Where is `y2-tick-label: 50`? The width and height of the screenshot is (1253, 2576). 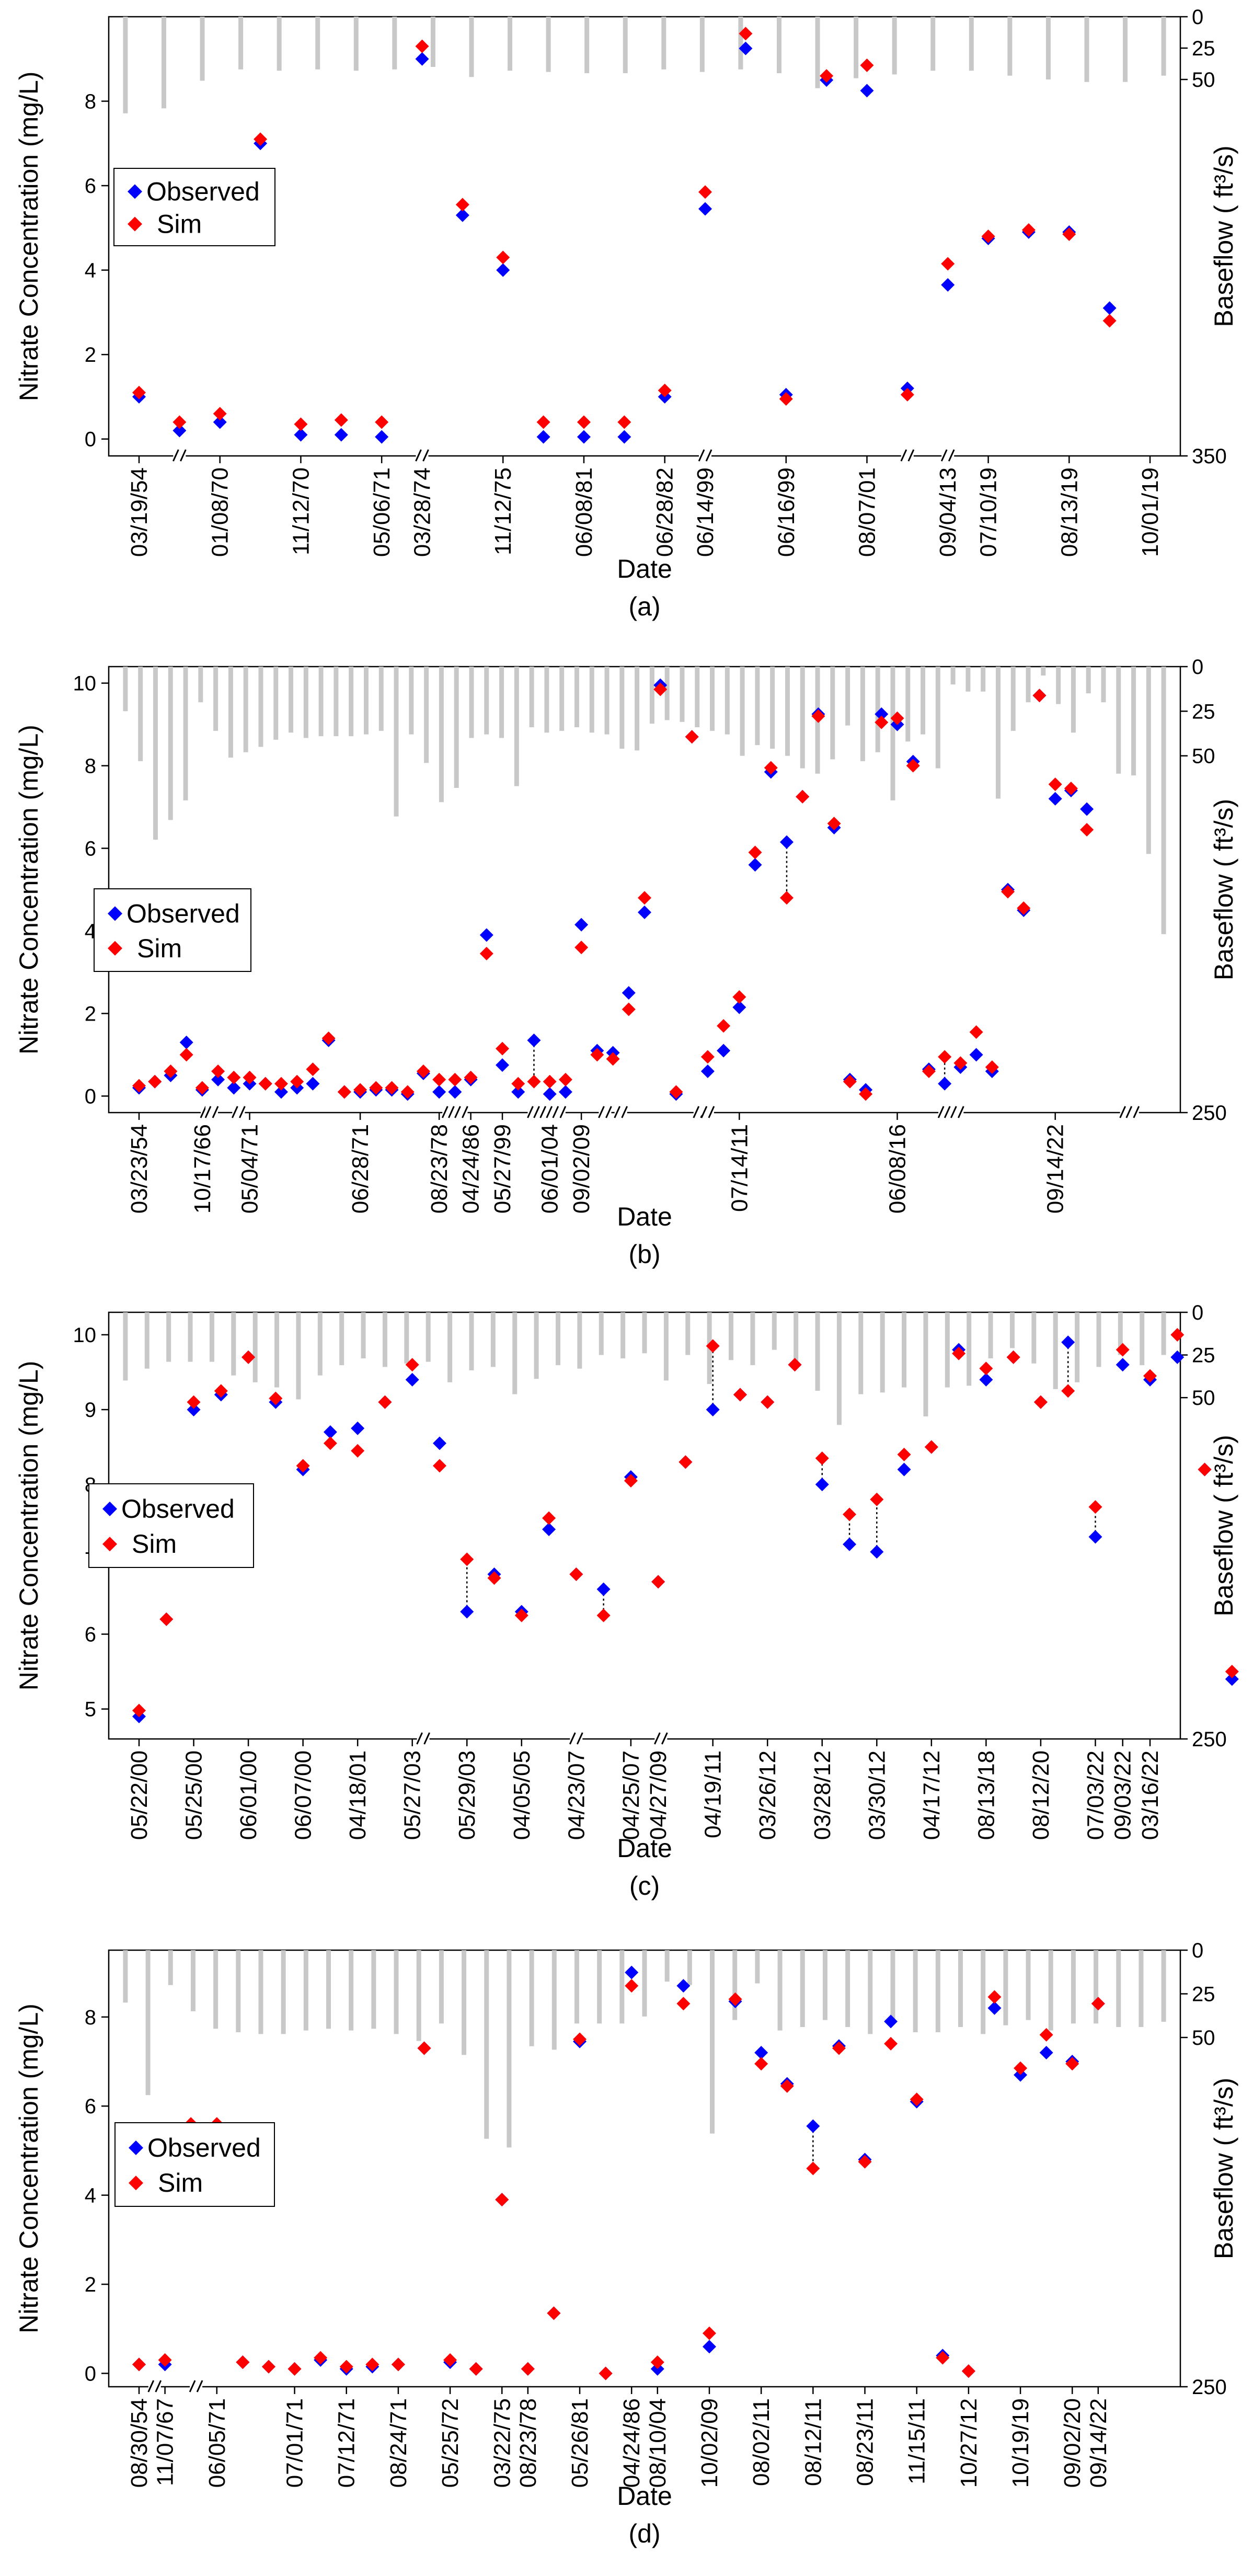 y2-tick-label: 50 is located at coordinates (1203, 756).